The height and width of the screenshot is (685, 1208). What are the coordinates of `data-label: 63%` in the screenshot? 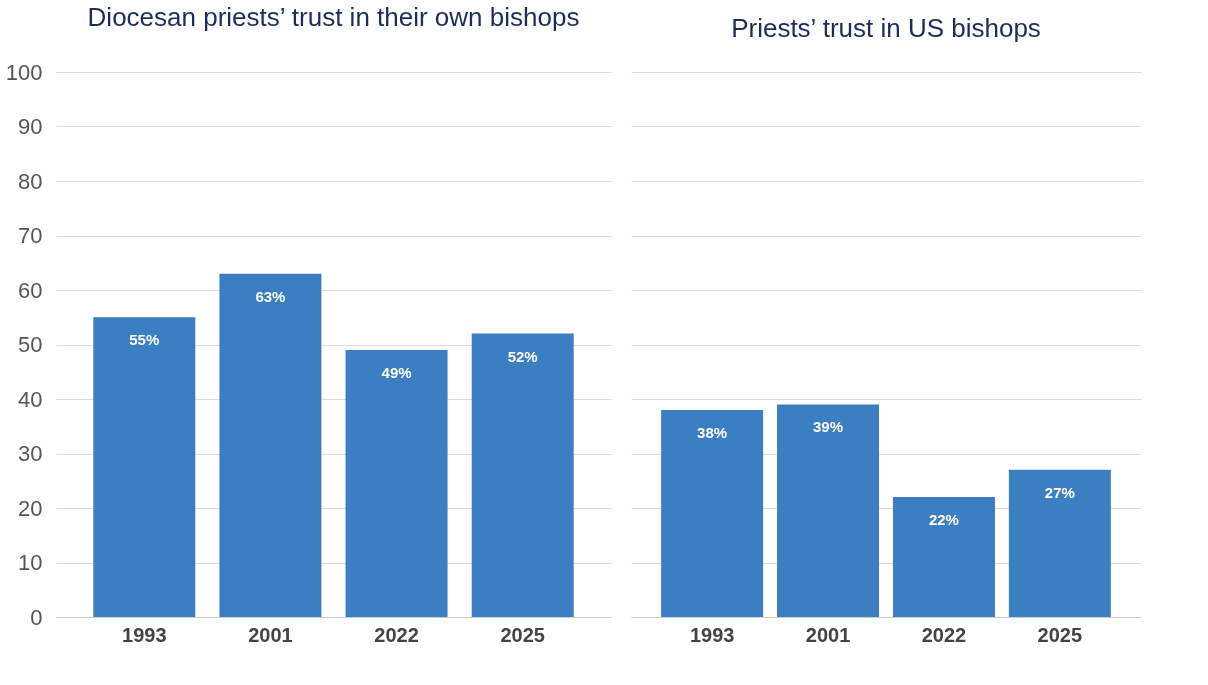 It's located at (270, 296).